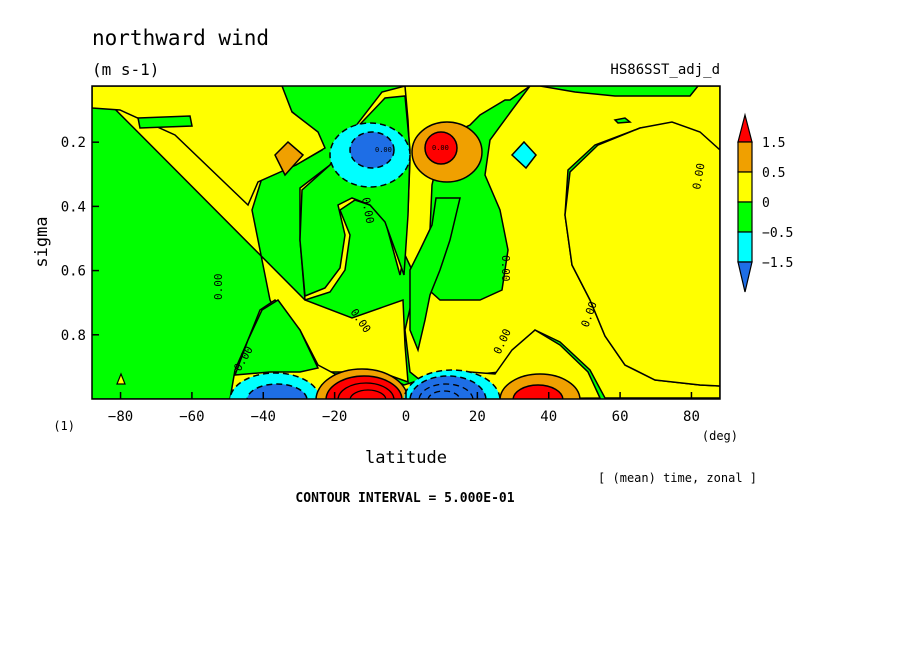 This screenshot has height=654, width=904. Describe the element at coordinates (289, 158) in the screenshot. I see `region-orange-small-west` at that location.